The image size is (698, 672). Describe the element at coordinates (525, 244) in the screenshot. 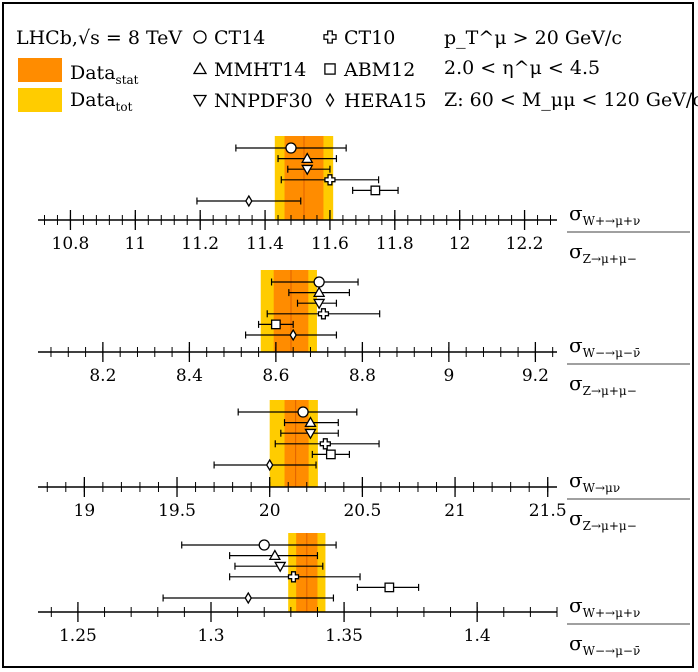

I see `tick-label: 12.2` at that location.